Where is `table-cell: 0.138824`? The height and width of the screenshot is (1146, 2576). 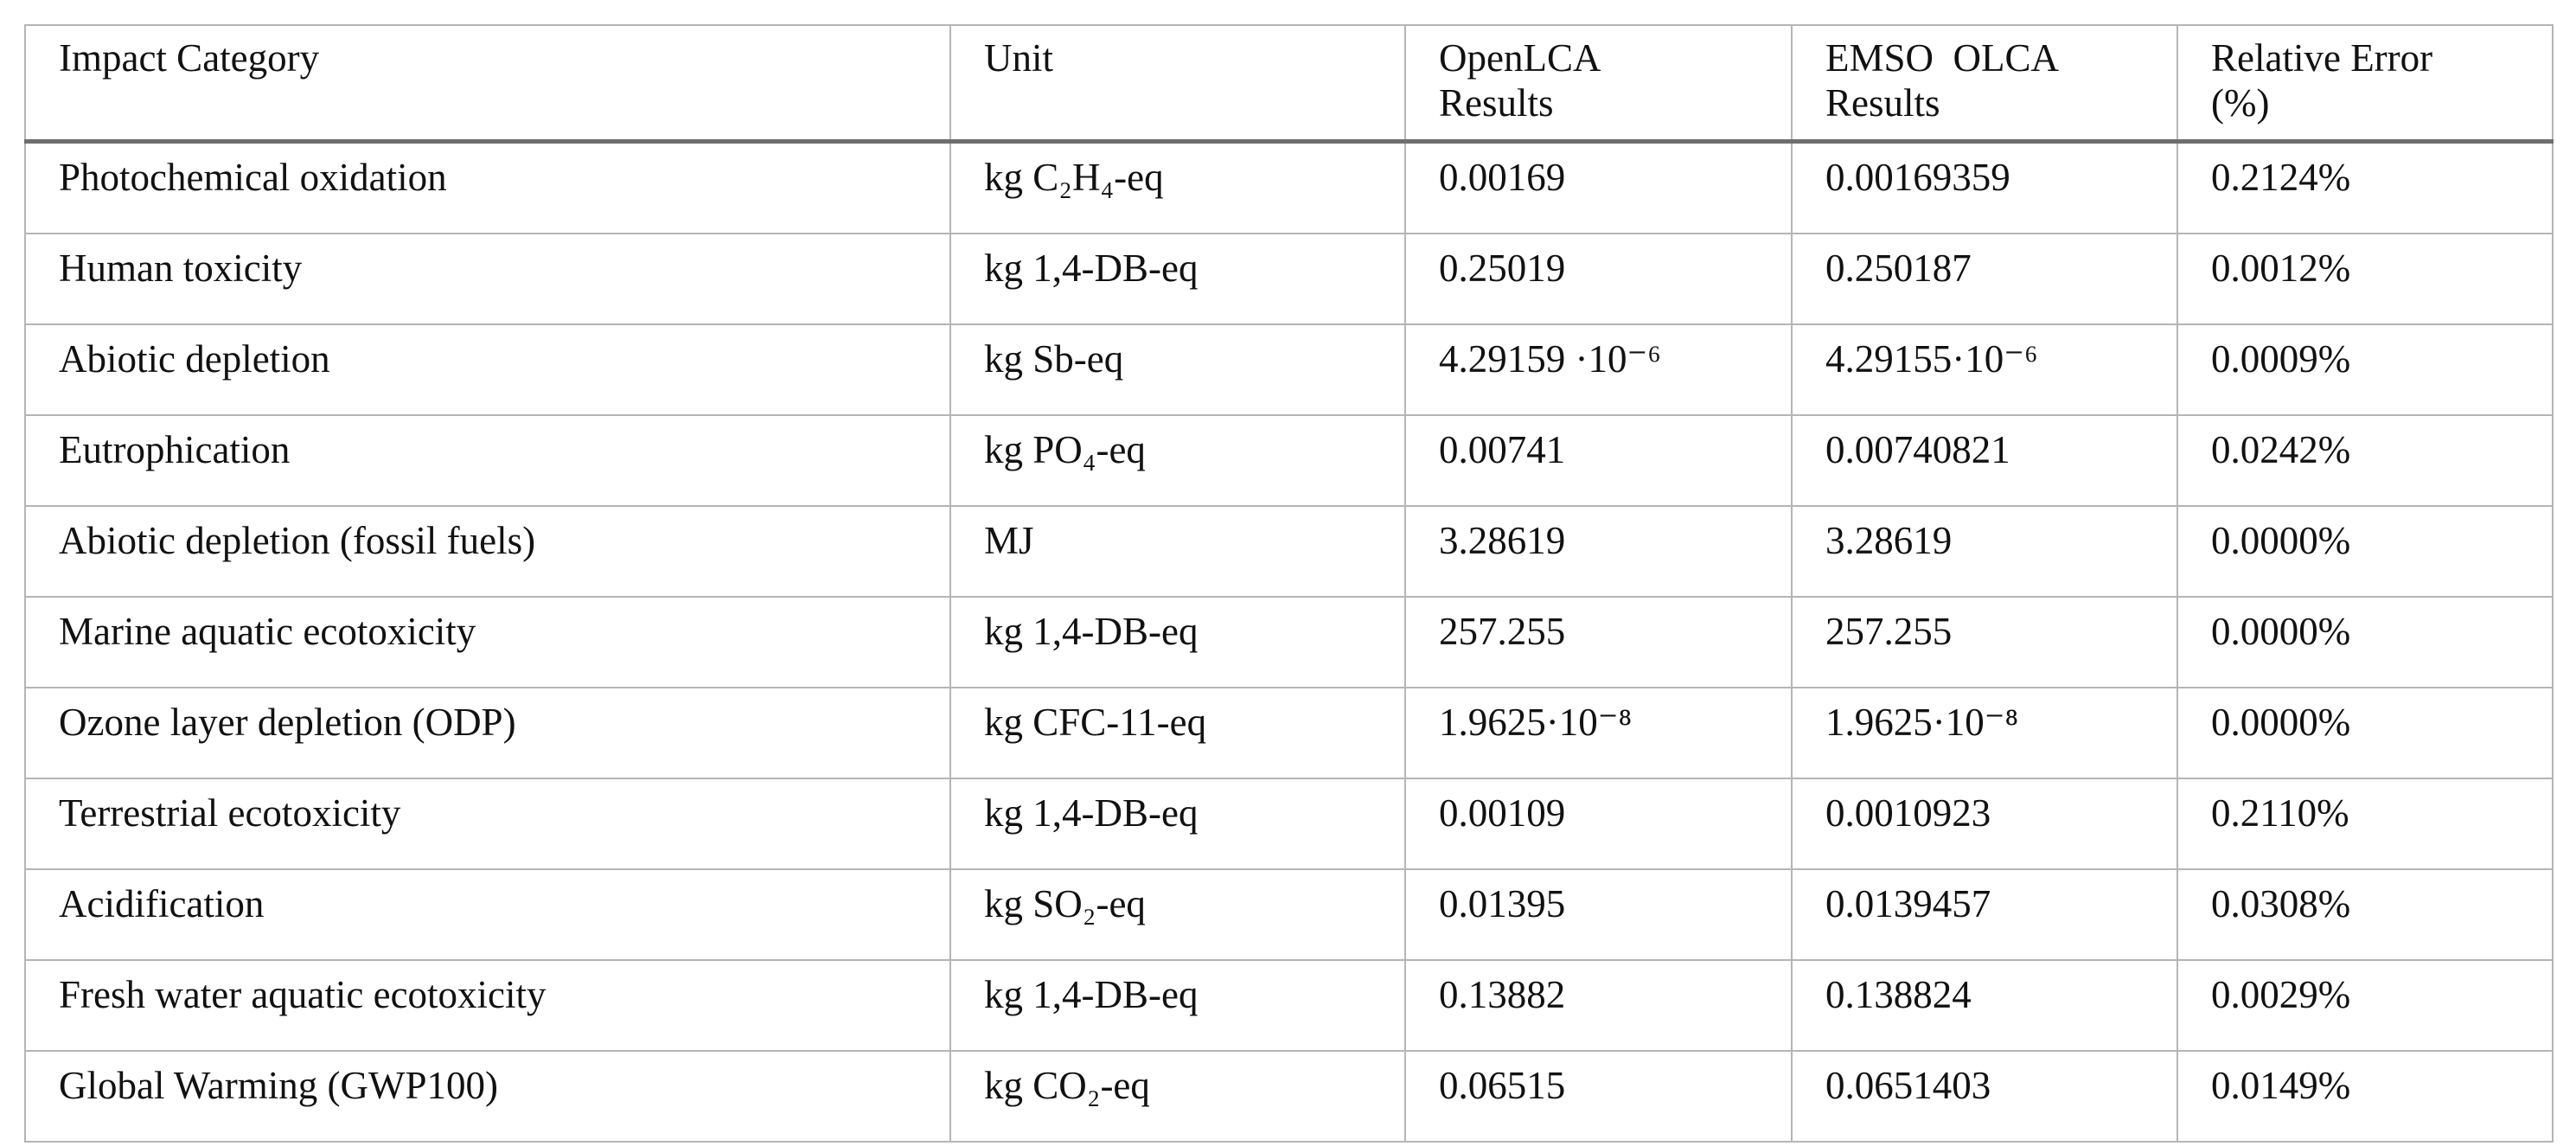 table-cell: 0.138824 is located at coordinates (1985, 1005).